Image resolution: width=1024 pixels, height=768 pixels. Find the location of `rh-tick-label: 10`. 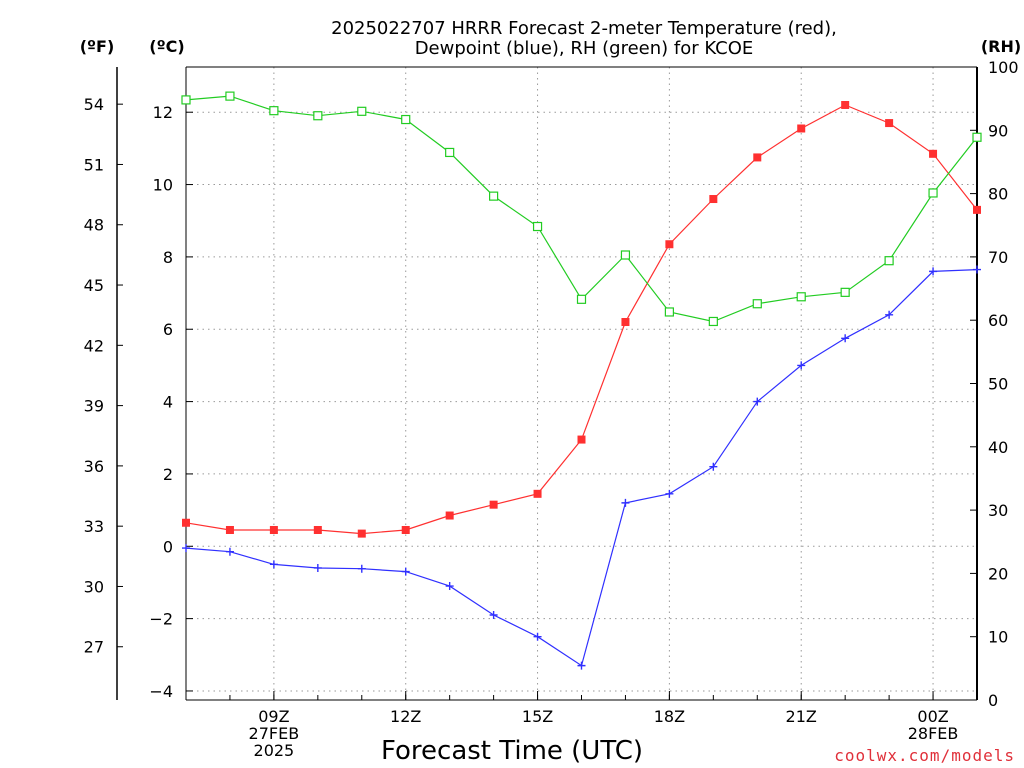

rh-tick-label: 10 is located at coordinates (998, 637).